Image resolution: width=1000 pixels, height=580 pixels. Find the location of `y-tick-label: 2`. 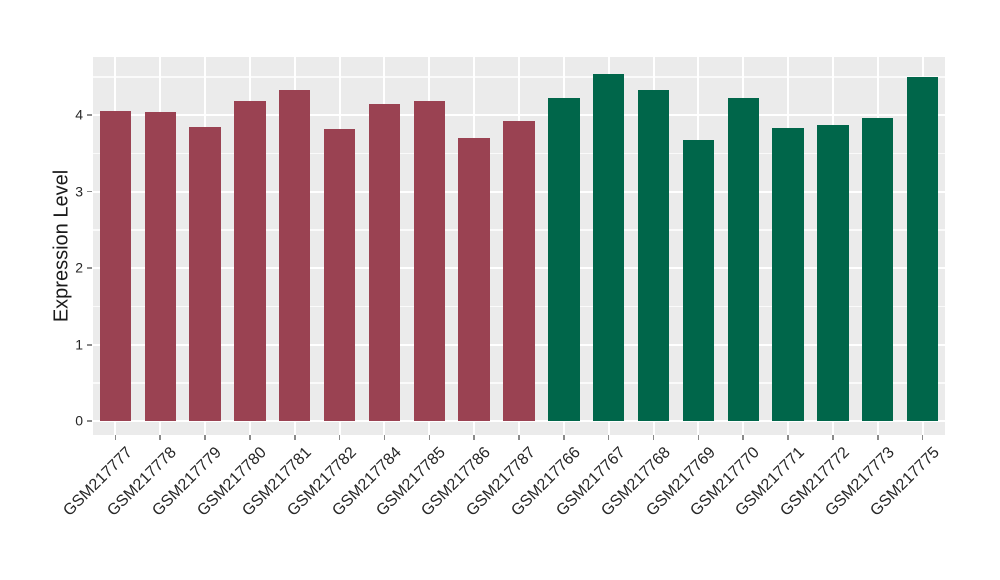

y-tick-label: 2 is located at coordinates (79, 267).